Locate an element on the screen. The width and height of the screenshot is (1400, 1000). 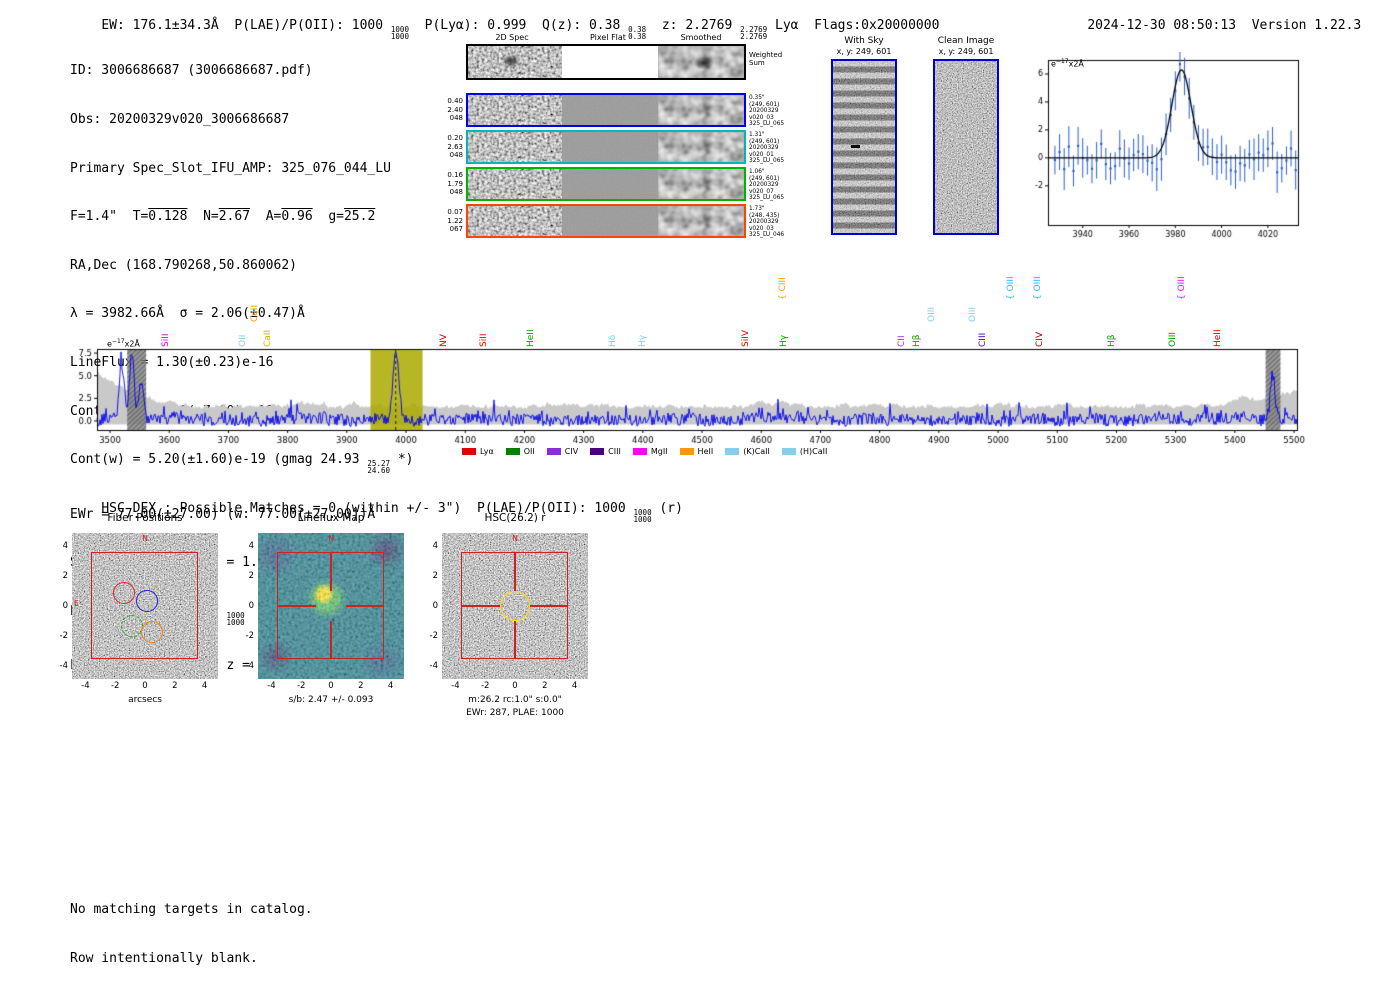
seeing-text: g= is located at coordinates (328, 217).